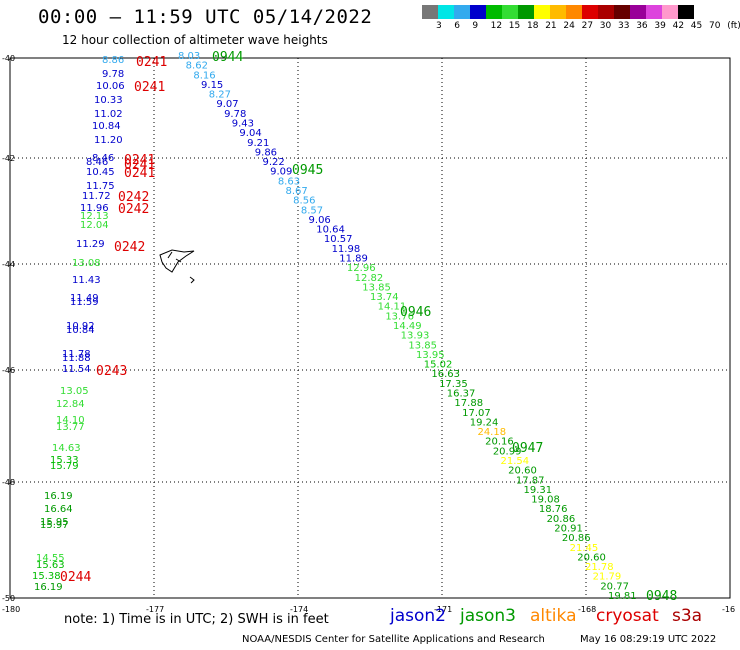  I want to click on swh-value-label: 16.37, so click(461, 394).